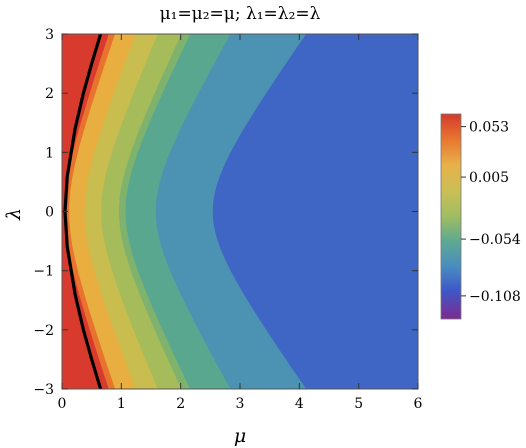 This screenshot has height=448, width=526. What do you see at coordinates (49, 153) in the screenshot?
I see `y-tick-label: 1` at bounding box center [49, 153].